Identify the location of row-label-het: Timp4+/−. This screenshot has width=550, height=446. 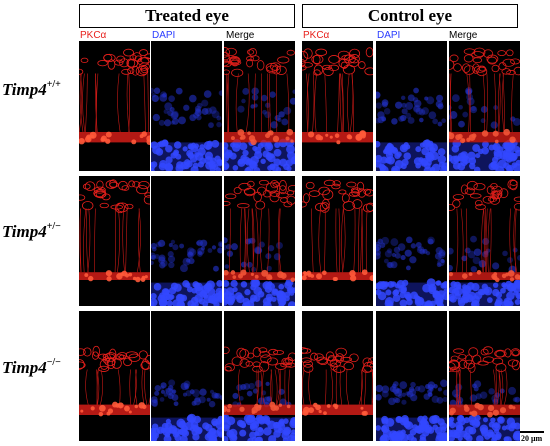
(39, 231).